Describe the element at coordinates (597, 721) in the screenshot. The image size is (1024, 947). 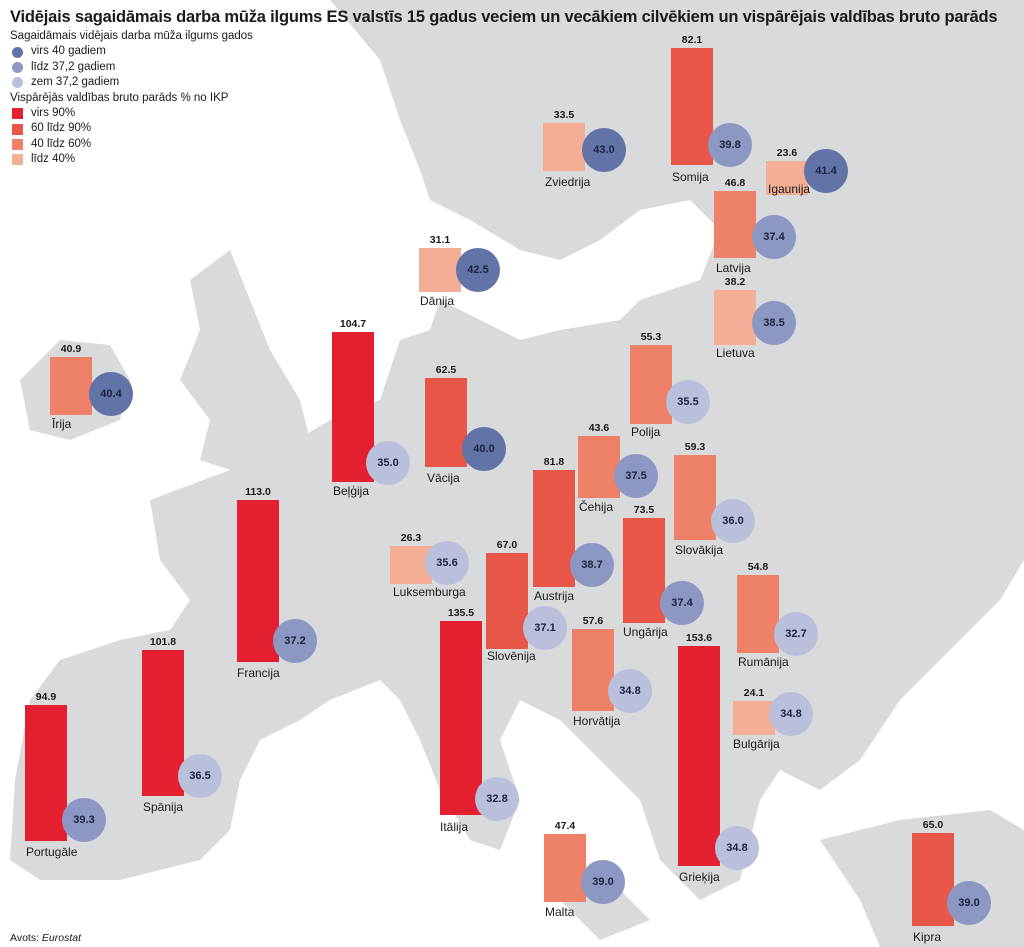
I see `country-label: Horvātija` at that location.